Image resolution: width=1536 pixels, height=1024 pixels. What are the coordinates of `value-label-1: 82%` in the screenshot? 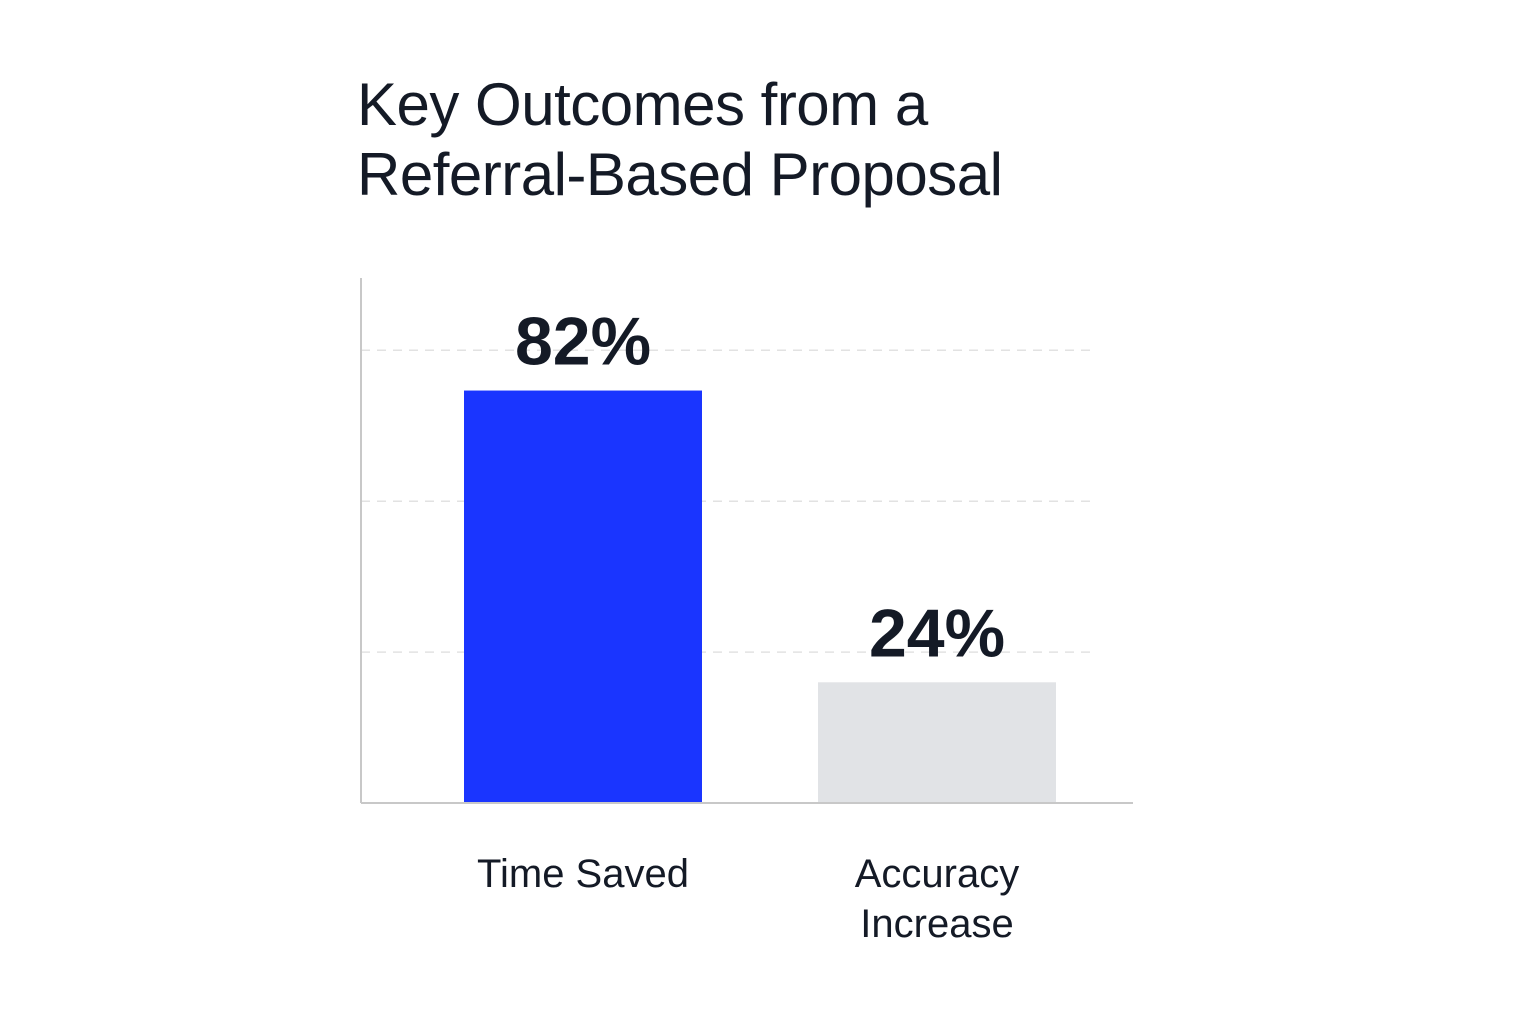 It's located at (583, 342).